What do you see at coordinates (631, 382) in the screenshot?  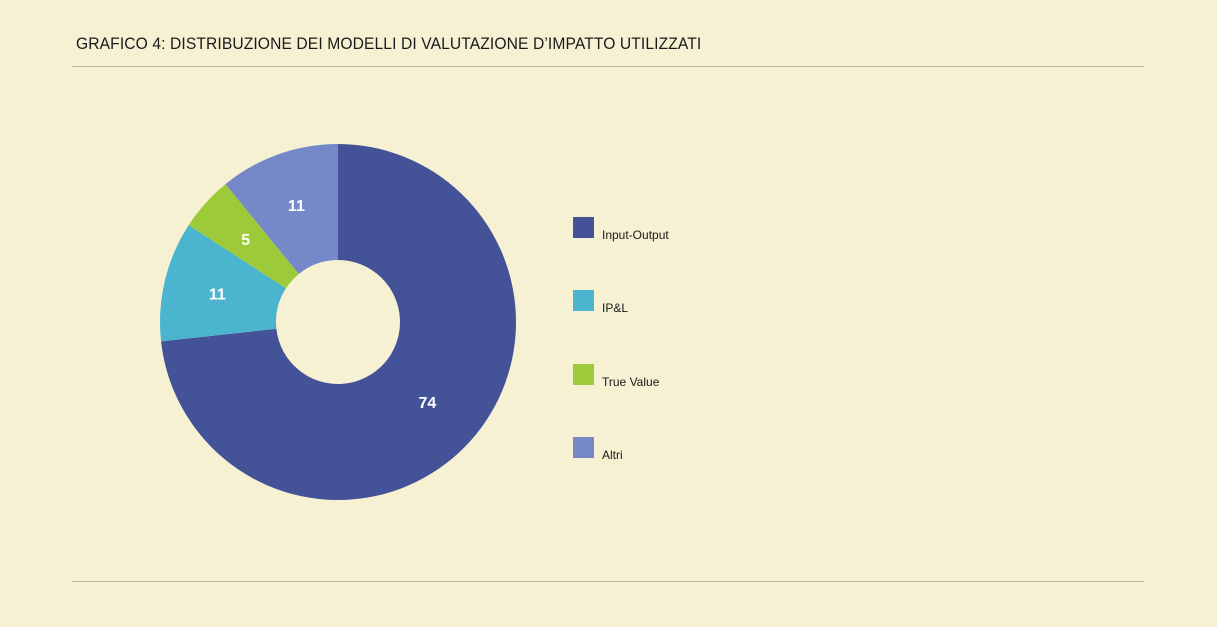 I see `legend-label: True Value` at bounding box center [631, 382].